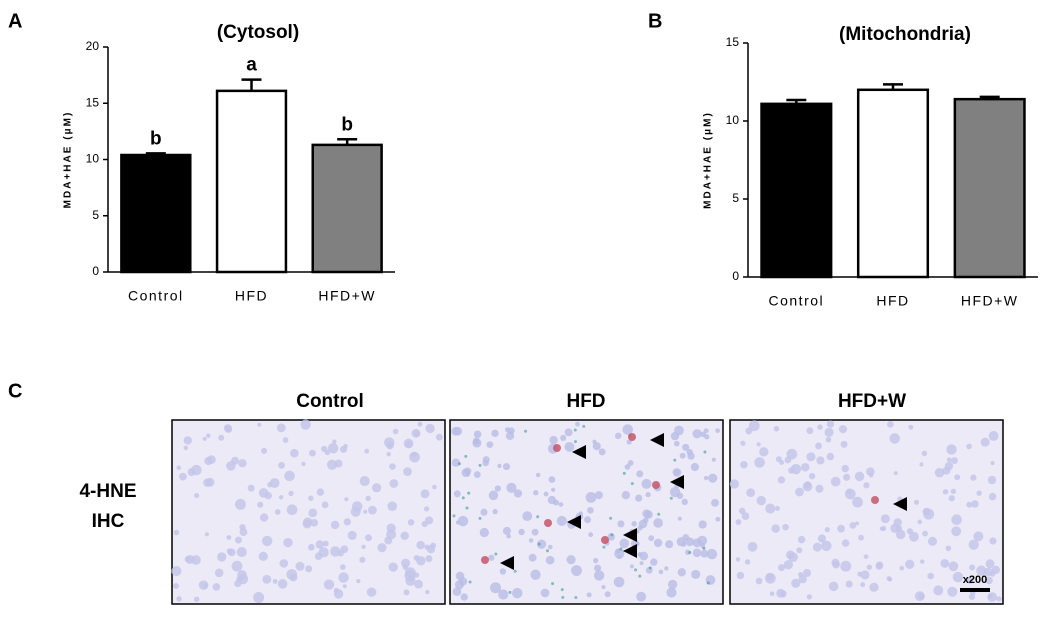 This screenshot has height=618, width=1050. Describe the element at coordinates (251, 181) in the screenshot. I see `bar` at that location.